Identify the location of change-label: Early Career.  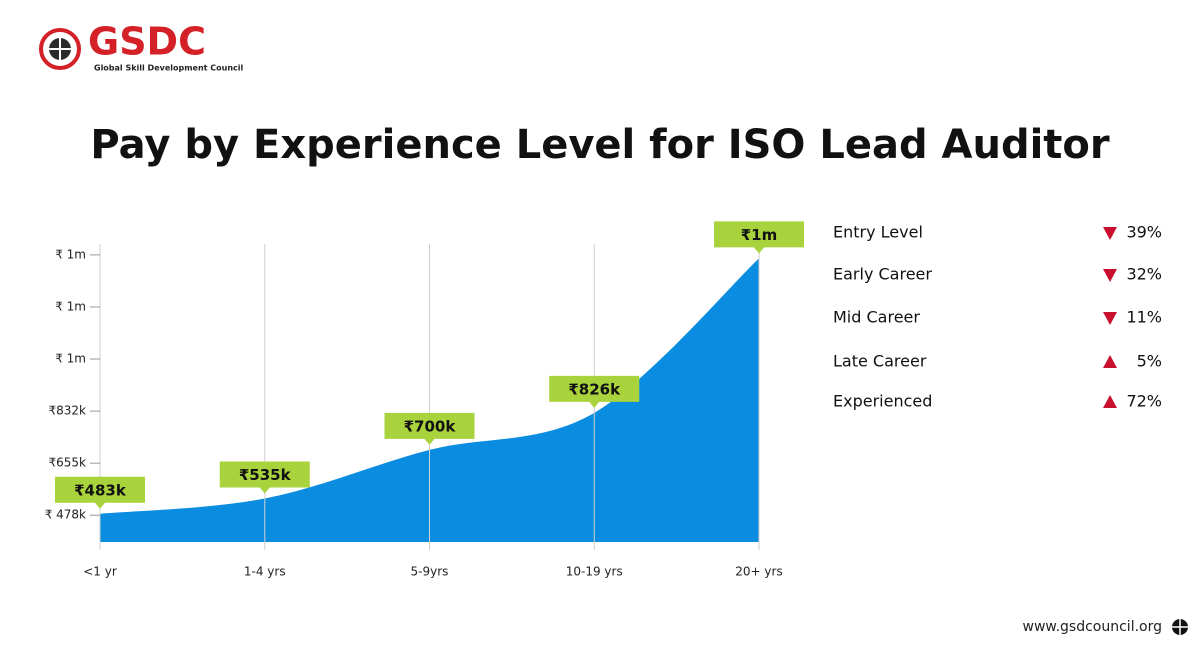
(882, 274).